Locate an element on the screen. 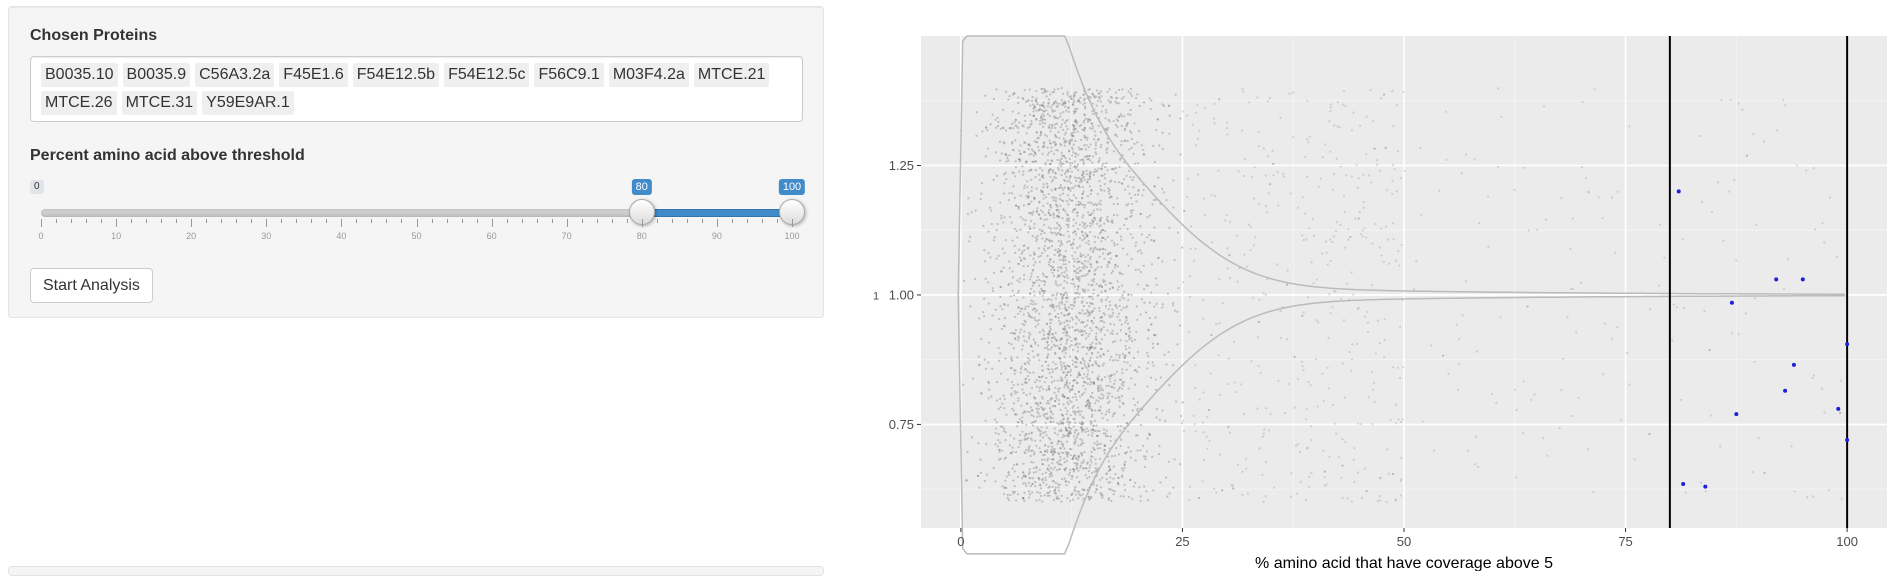 This screenshot has width=1889, height=576. protein-chip: F54E12.5b is located at coordinates (396, 75).